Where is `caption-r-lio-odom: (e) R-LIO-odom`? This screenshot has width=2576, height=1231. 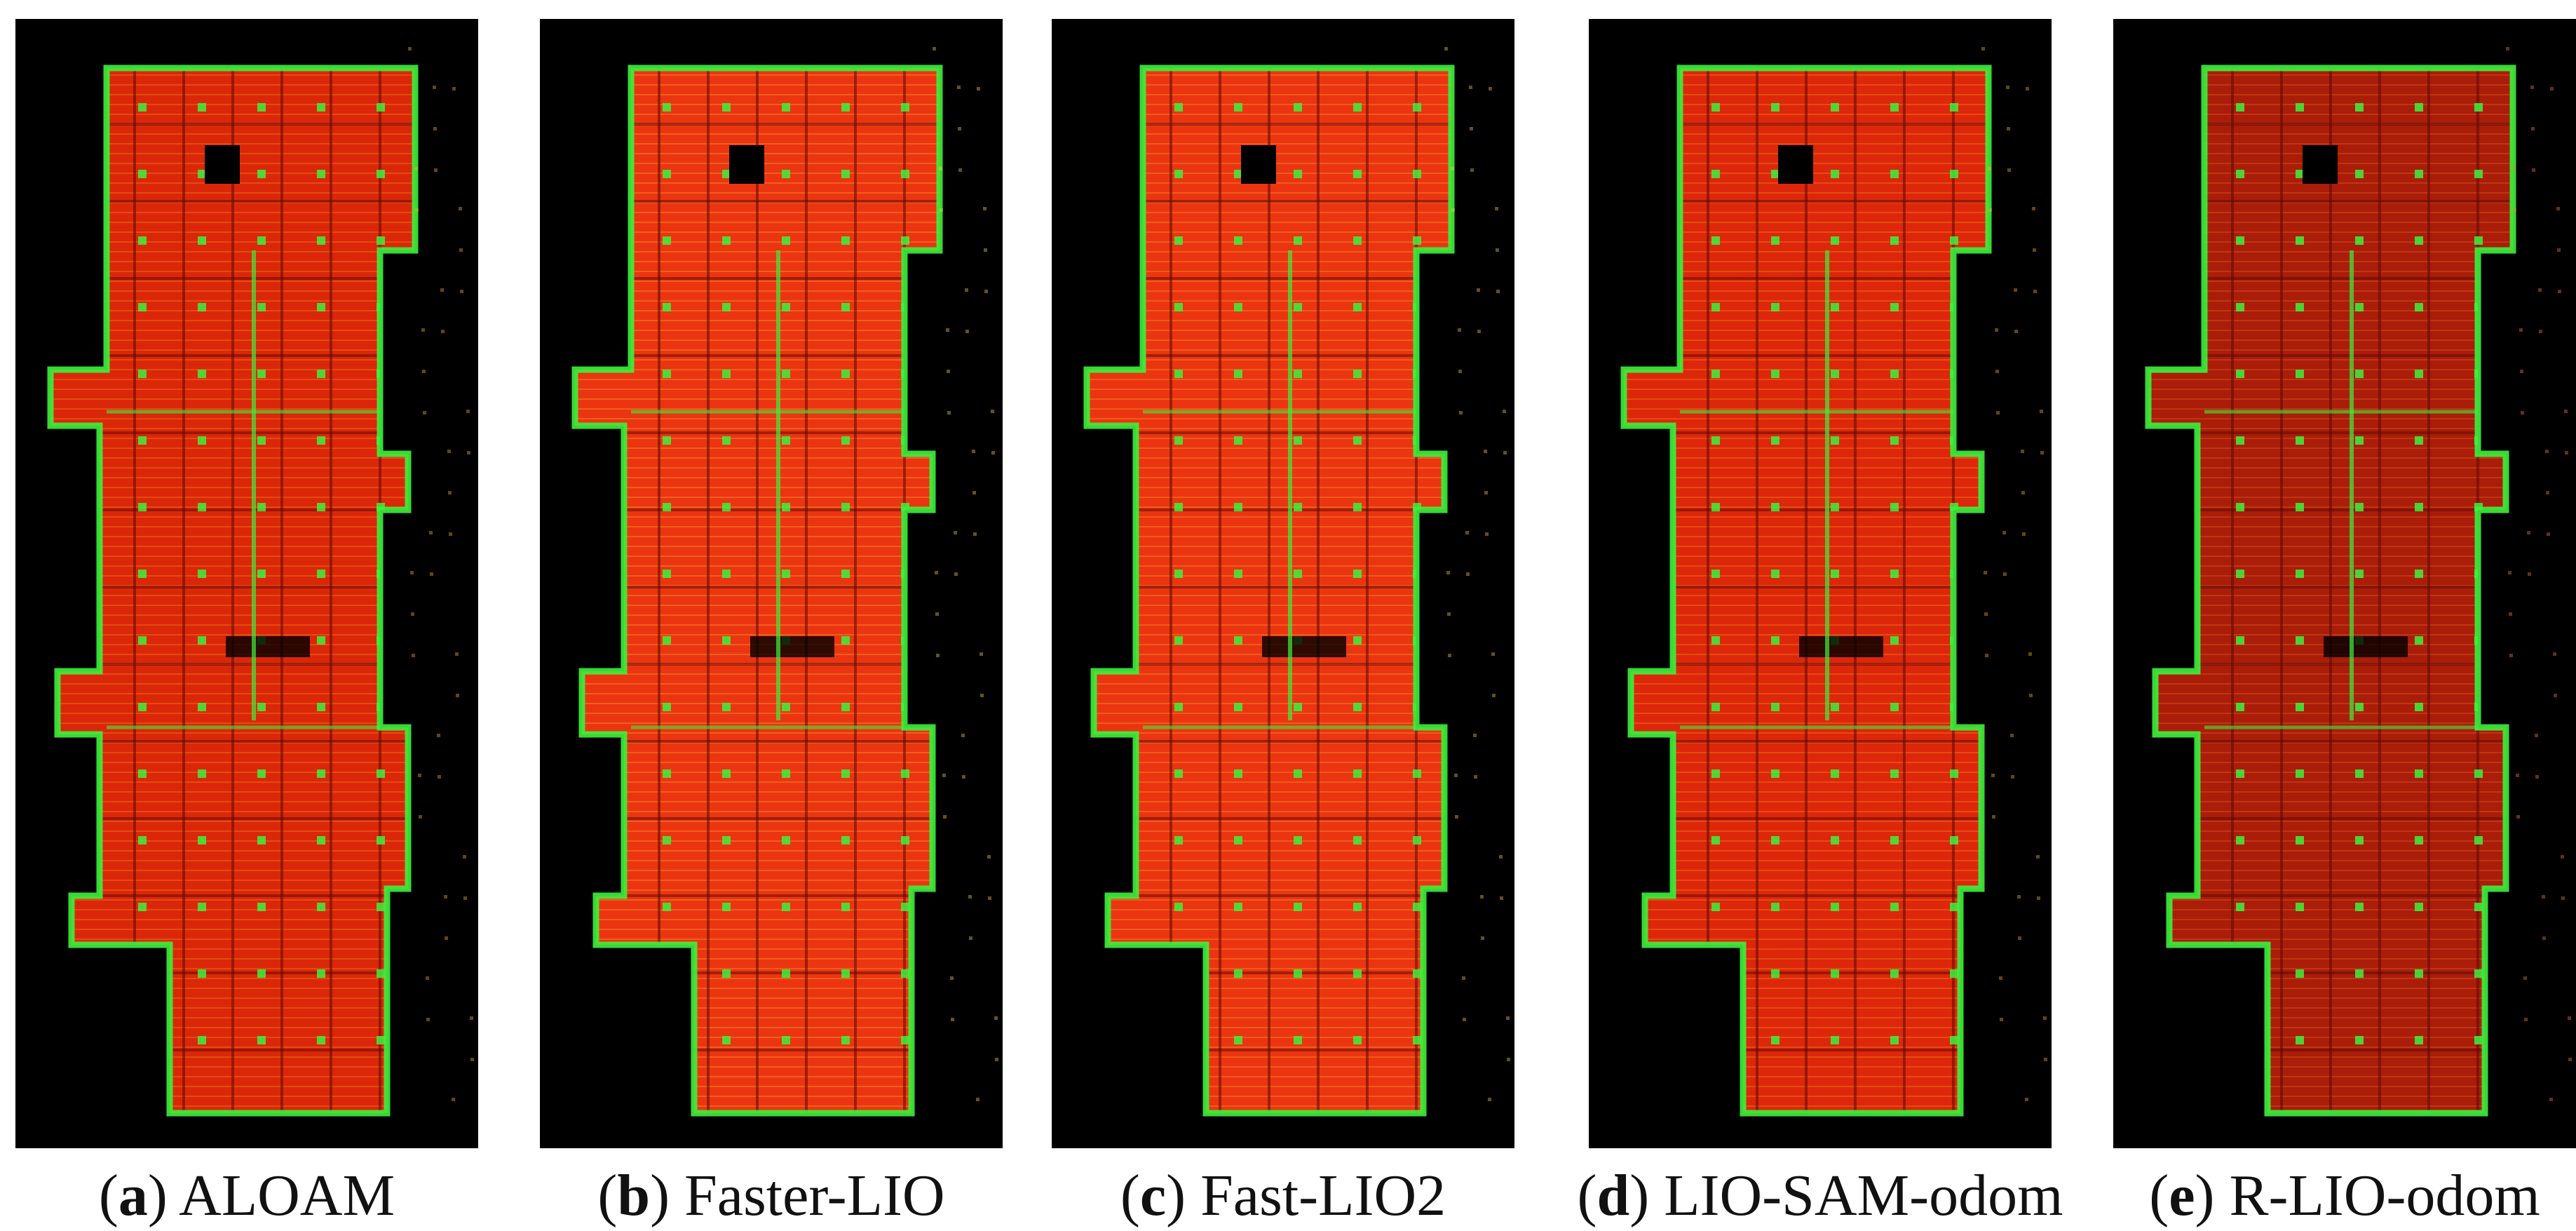 caption-r-lio-odom: (e) R-LIO-odom is located at coordinates (2344, 1195).